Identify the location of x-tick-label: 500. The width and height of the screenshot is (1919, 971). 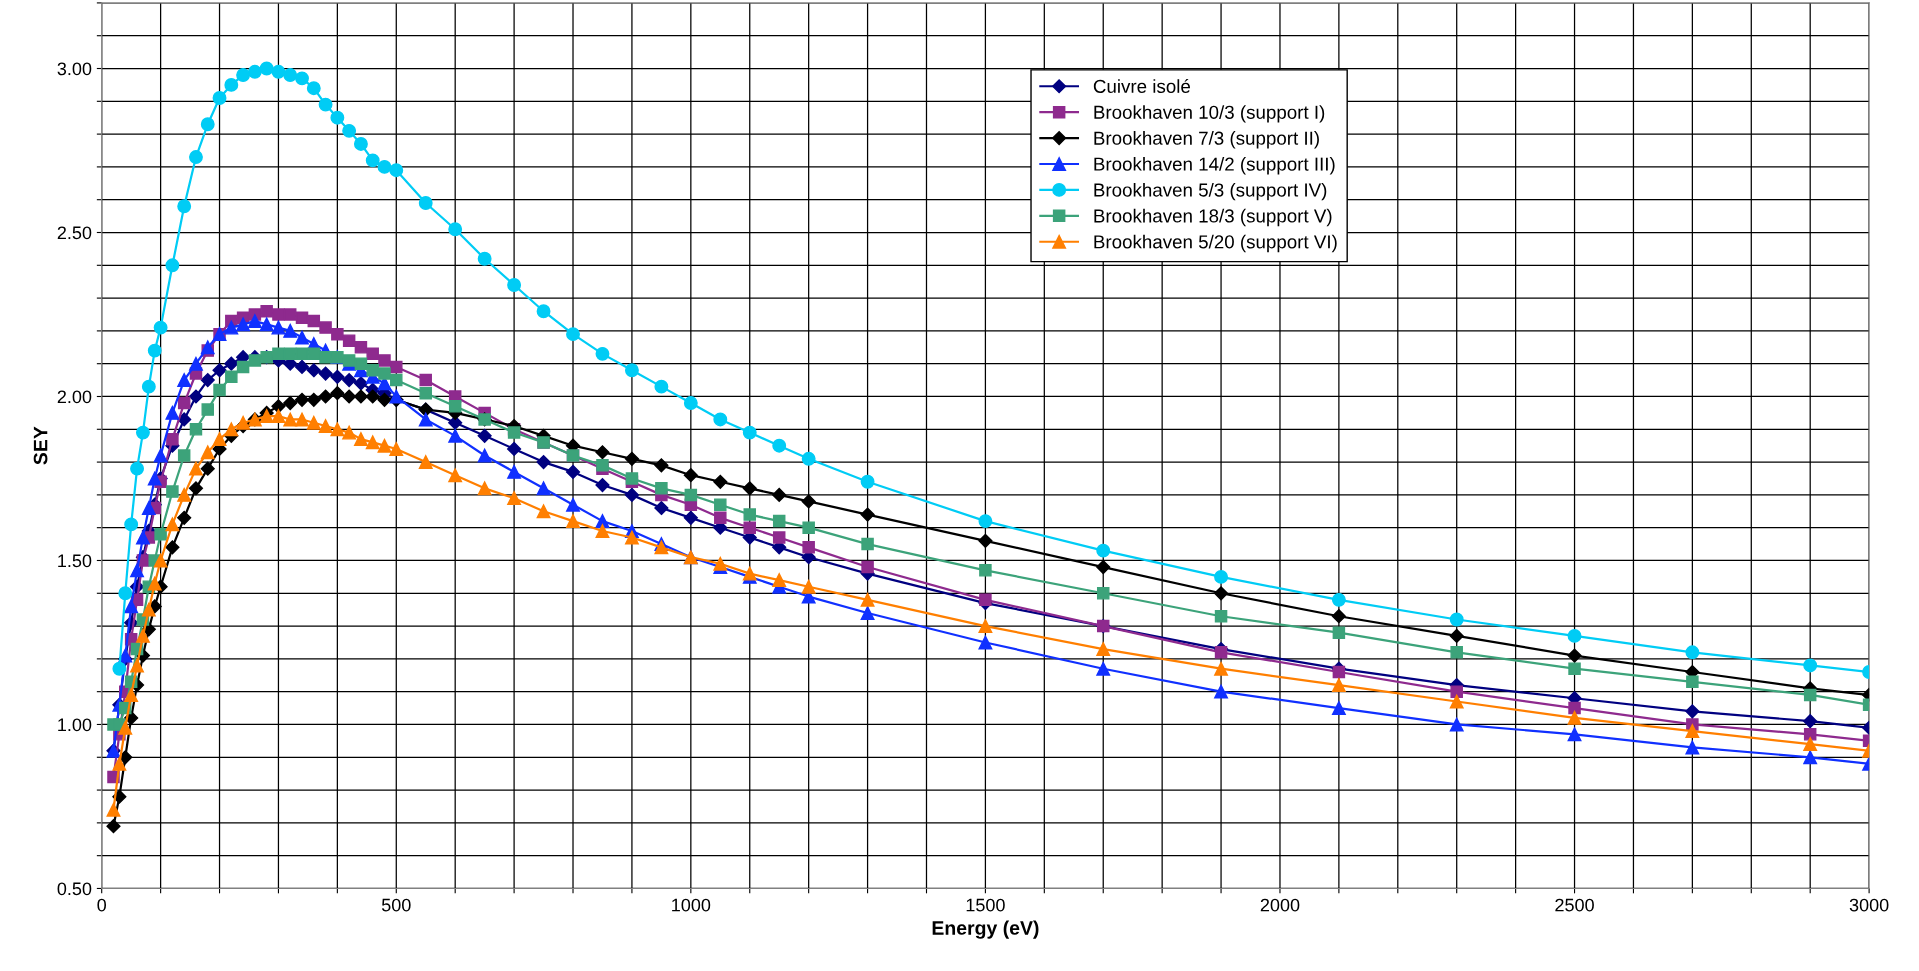
(396, 905).